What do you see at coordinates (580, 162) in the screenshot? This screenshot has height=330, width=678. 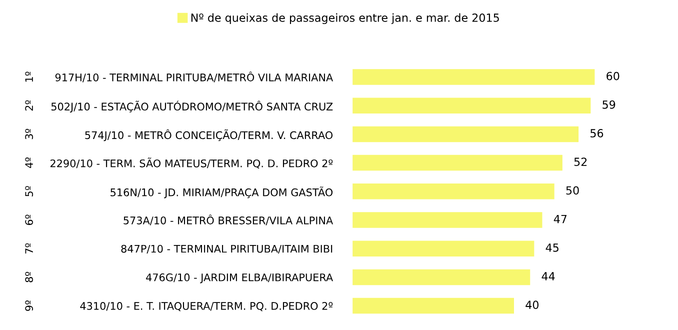 I see `data-label: 52` at bounding box center [580, 162].